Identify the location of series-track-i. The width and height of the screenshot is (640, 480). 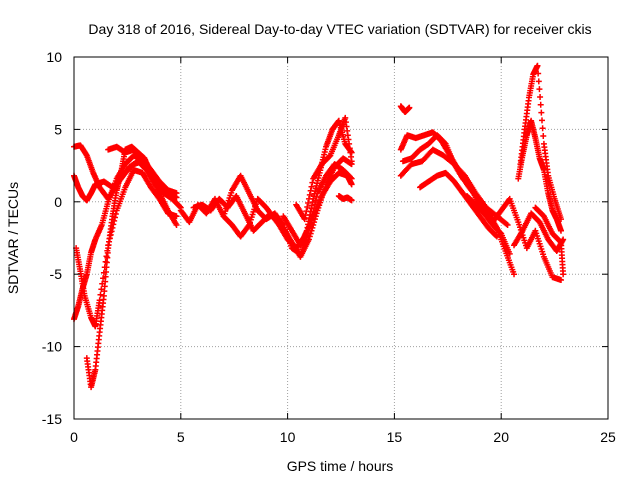
(287, 207).